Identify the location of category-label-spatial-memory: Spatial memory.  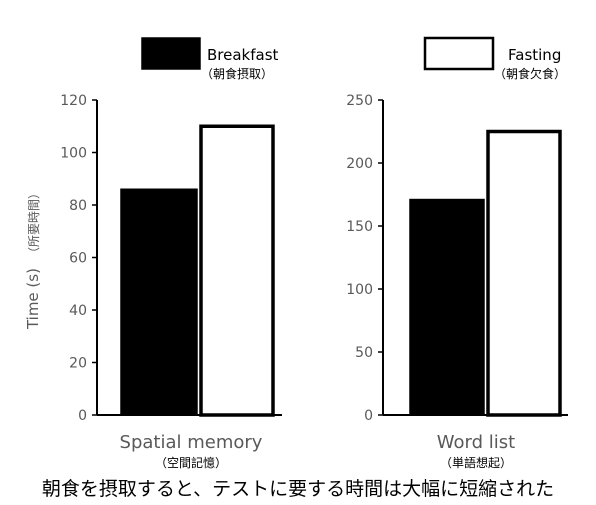
(191, 442).